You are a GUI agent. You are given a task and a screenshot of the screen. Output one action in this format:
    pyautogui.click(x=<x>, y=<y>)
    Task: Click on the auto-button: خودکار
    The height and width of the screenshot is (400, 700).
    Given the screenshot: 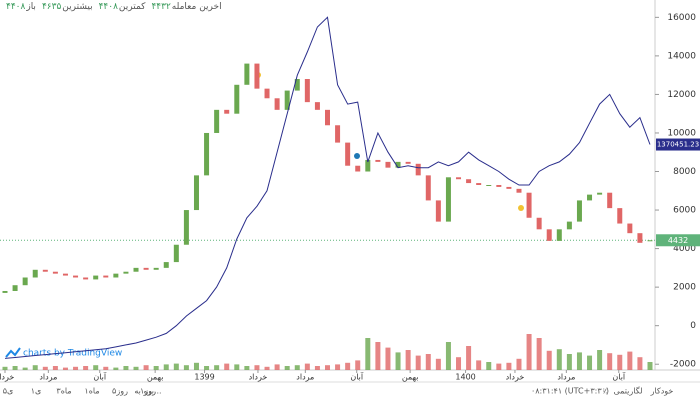 What is the action you would take?
    pyautogui.click(x=662, y=391)
    